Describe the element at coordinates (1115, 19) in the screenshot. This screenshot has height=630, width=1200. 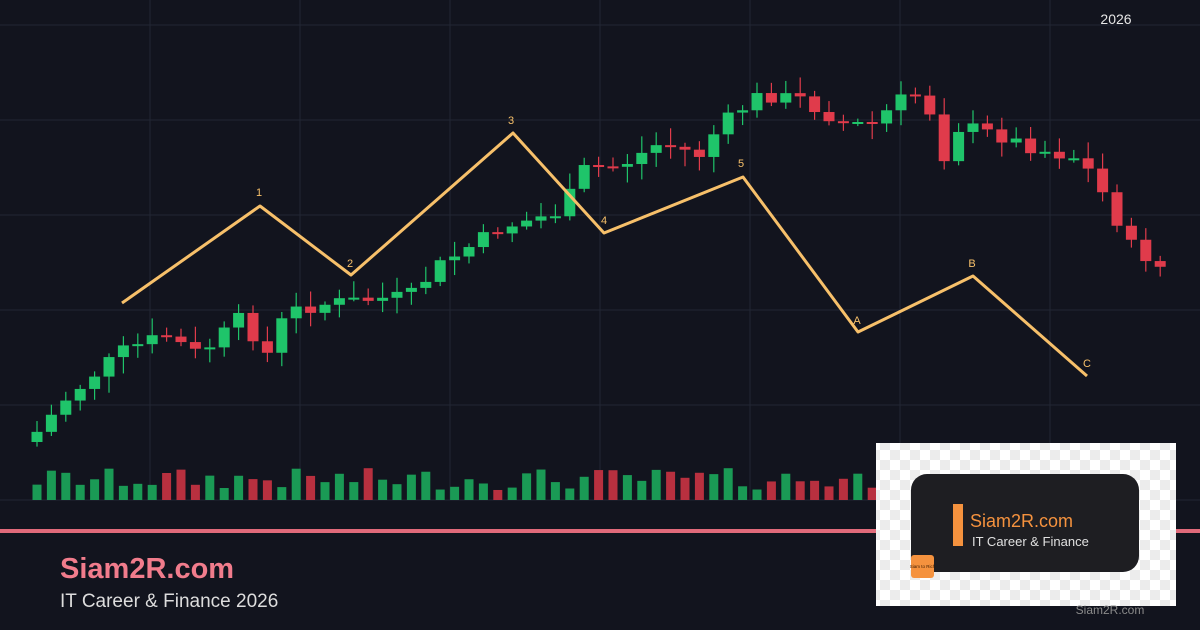
I see `year-label: 2026` at that location.